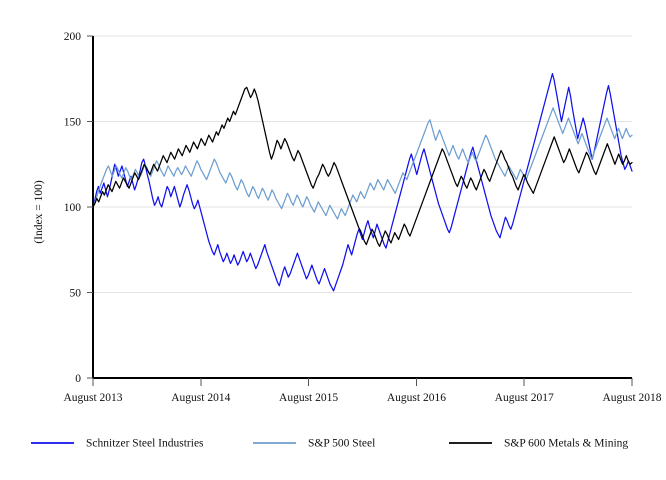  I want to click on legend-label-2: S&P 600 Metals & Mining, so click(566, 444).